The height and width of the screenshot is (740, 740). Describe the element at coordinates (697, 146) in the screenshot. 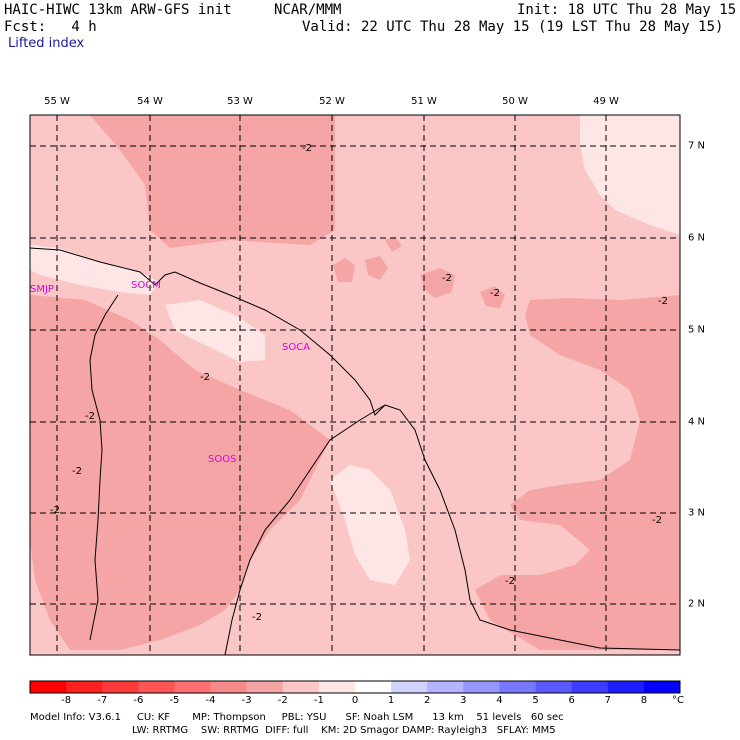

I see `lat-label: 7 N` at that location.